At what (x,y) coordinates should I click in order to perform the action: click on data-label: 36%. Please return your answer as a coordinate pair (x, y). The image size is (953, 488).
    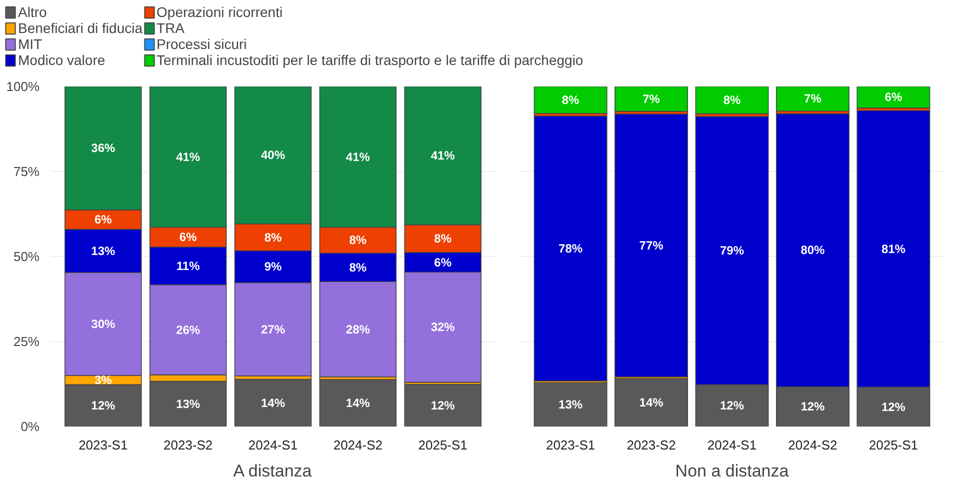
    Looking at the image, I should click on (103, 148).